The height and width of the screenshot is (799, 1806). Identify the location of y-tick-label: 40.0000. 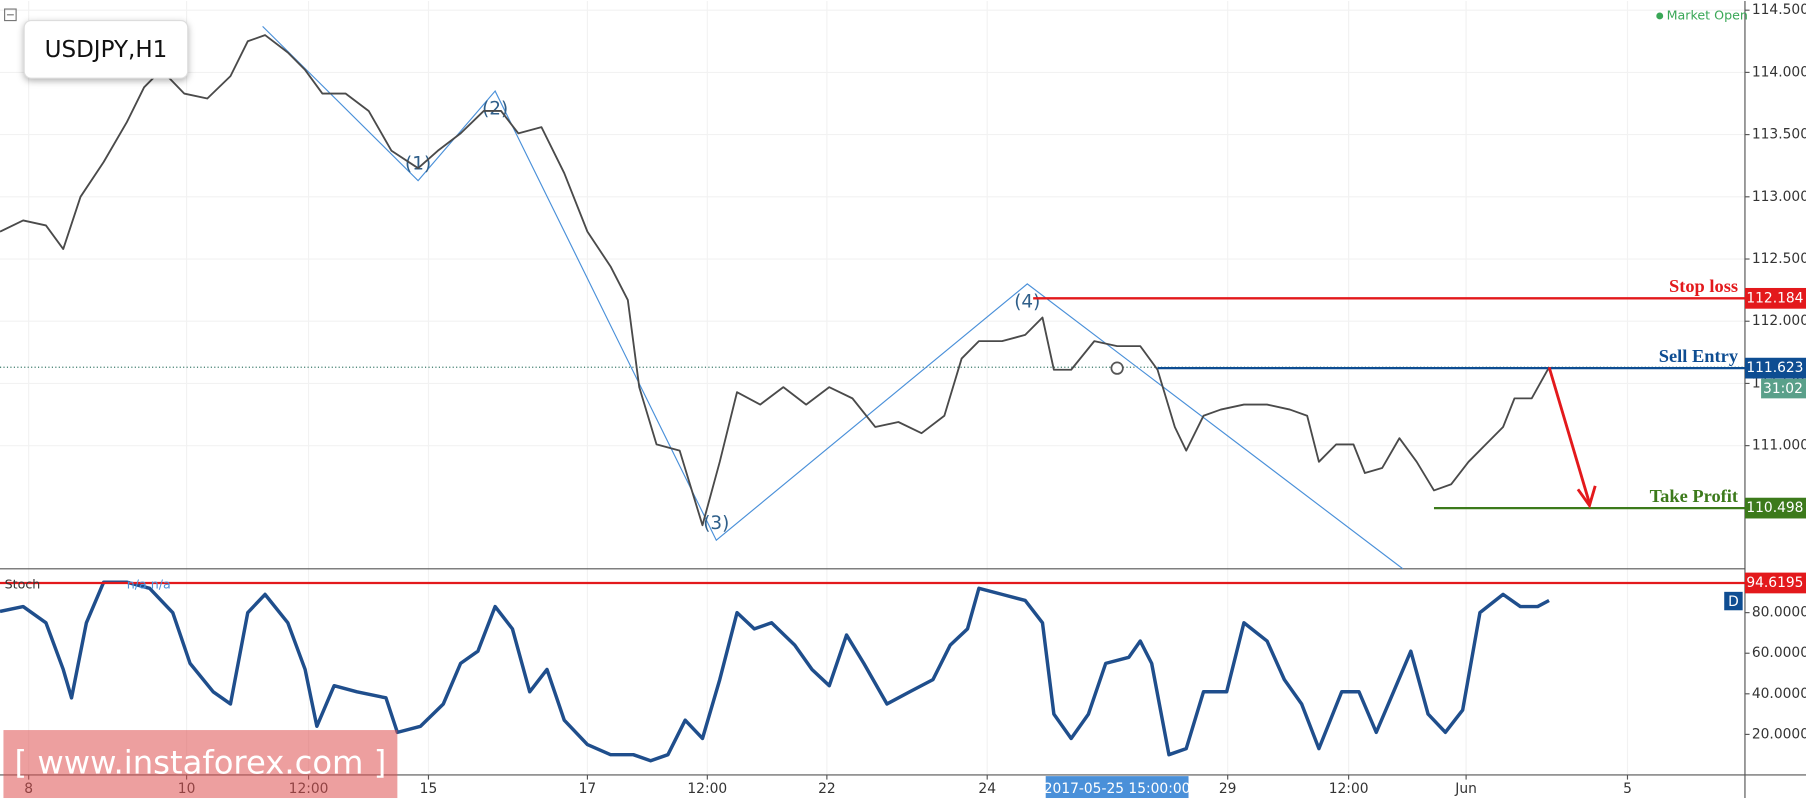
(1779, 694).